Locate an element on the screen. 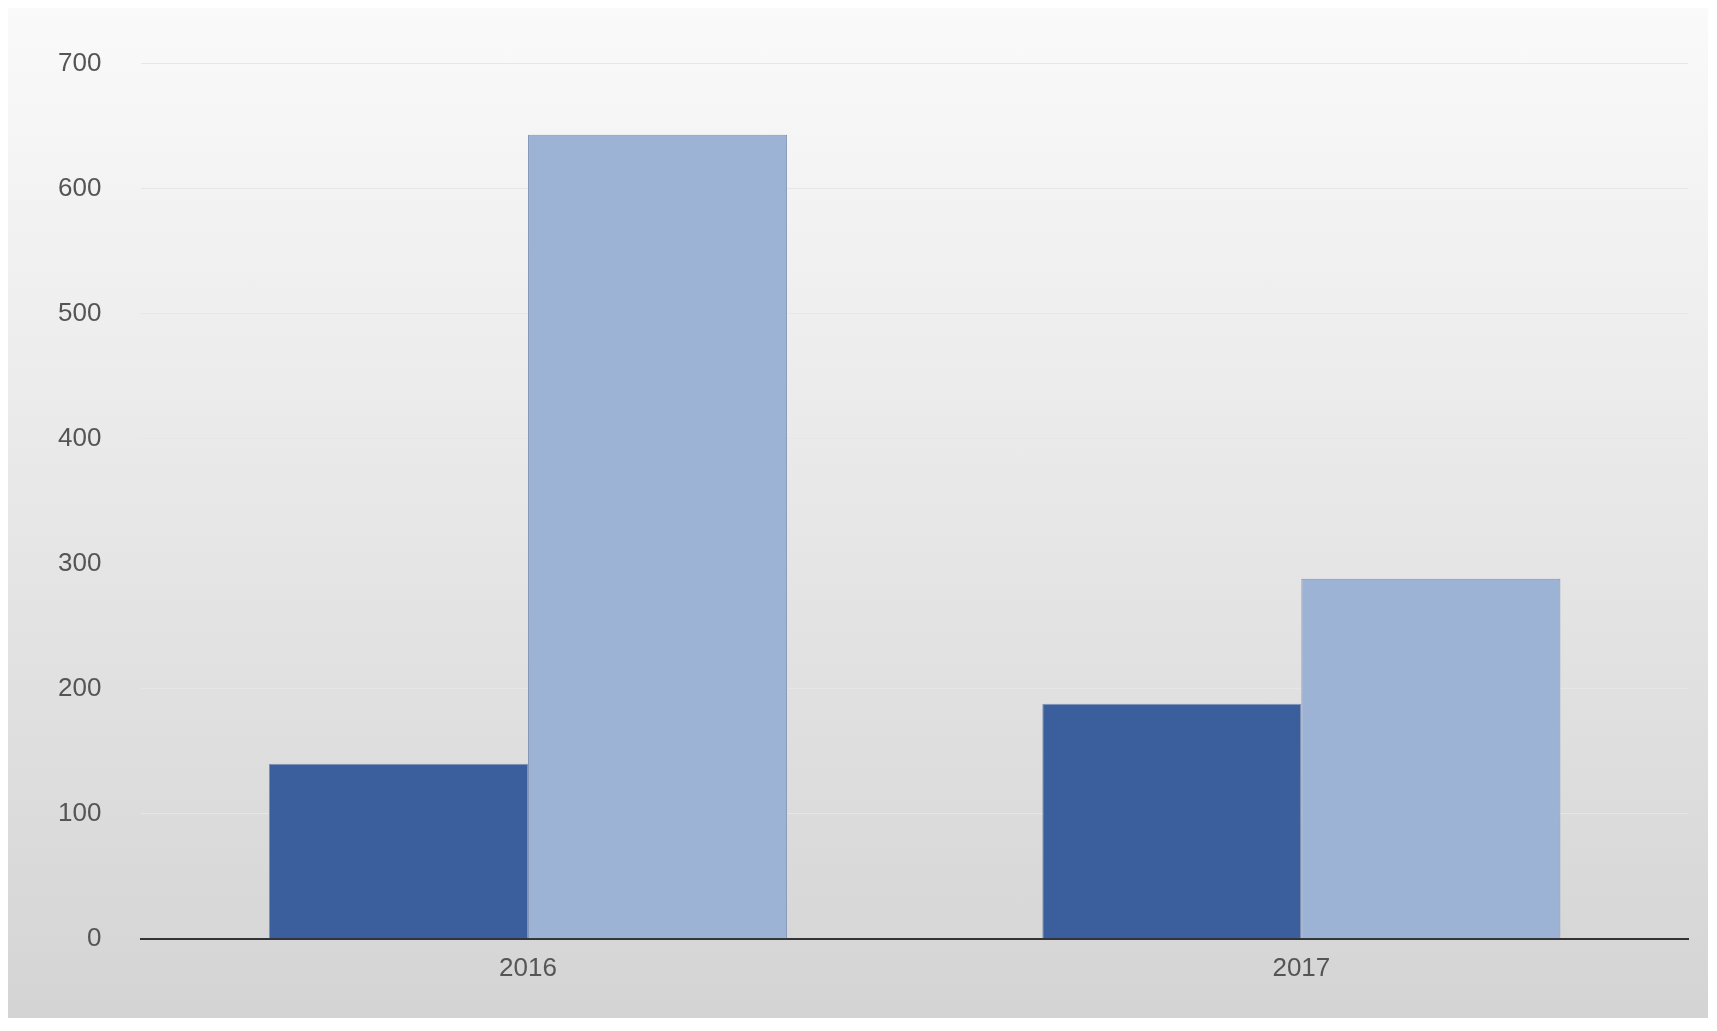 The width and height of the screenshot is (1717, 1031). y-tick-label: 300 is located at coordinates (79, 561).